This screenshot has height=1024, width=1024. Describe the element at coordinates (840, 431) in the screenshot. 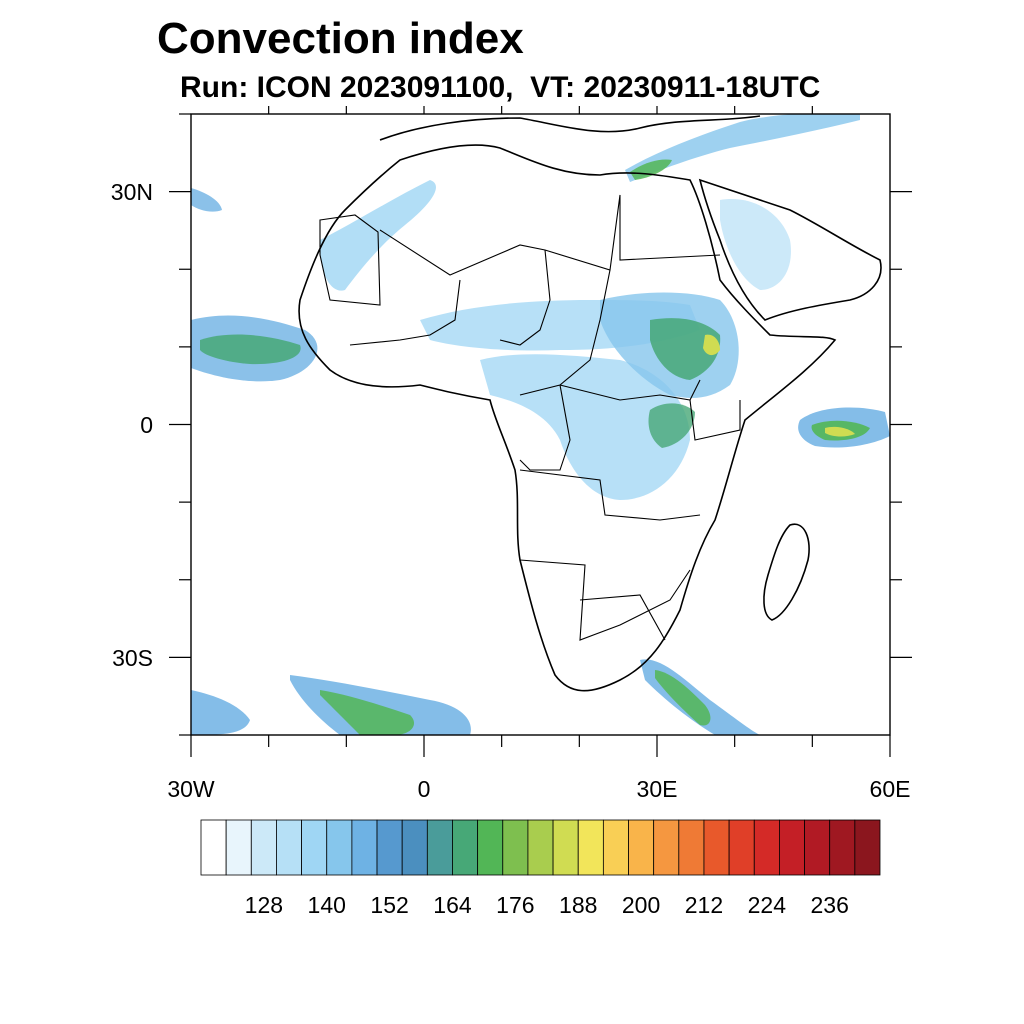

I see `convection-peak-indian-ocean` at that location.